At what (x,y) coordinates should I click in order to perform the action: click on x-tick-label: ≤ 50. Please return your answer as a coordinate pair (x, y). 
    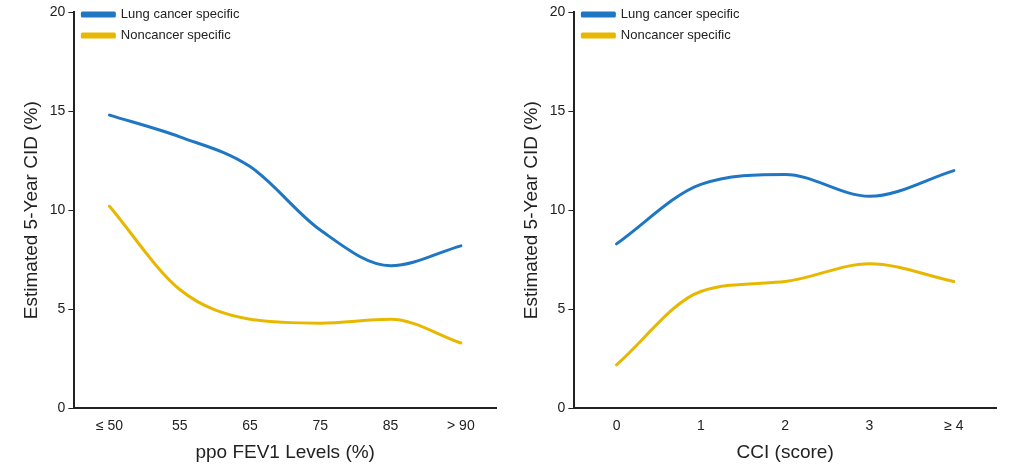
    Looking at the image, I should click on (109, 424).